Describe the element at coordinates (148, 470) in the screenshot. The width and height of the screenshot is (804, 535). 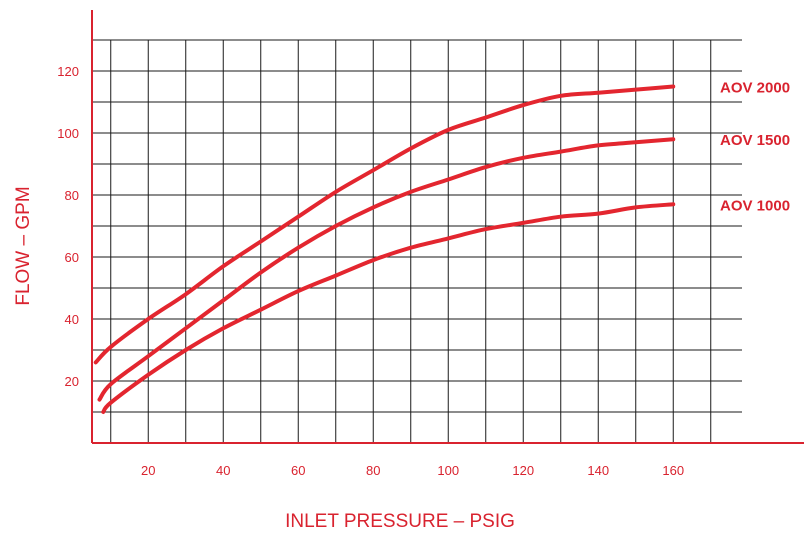
I see `x-tick-label: 20` at that location.